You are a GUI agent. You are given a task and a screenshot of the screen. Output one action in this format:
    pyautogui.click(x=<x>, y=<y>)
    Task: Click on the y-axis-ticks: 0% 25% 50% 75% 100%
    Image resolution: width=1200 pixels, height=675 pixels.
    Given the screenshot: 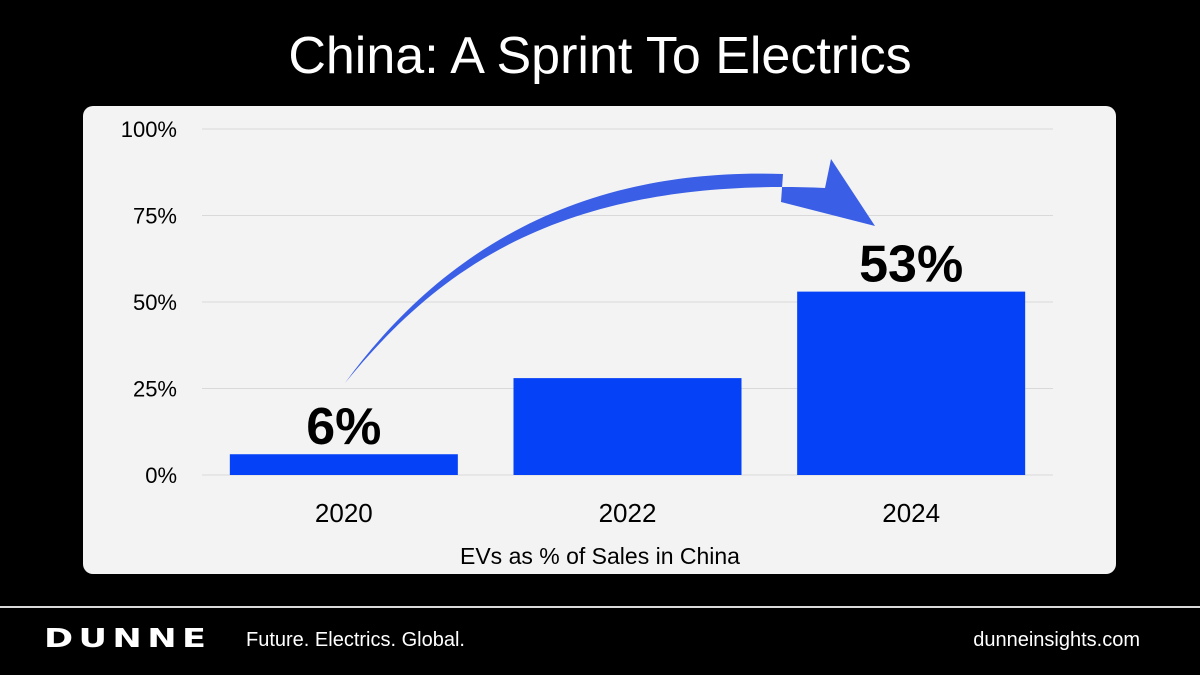 What is the action you would take?
    pyautogui.click(x=149, y=302)
    